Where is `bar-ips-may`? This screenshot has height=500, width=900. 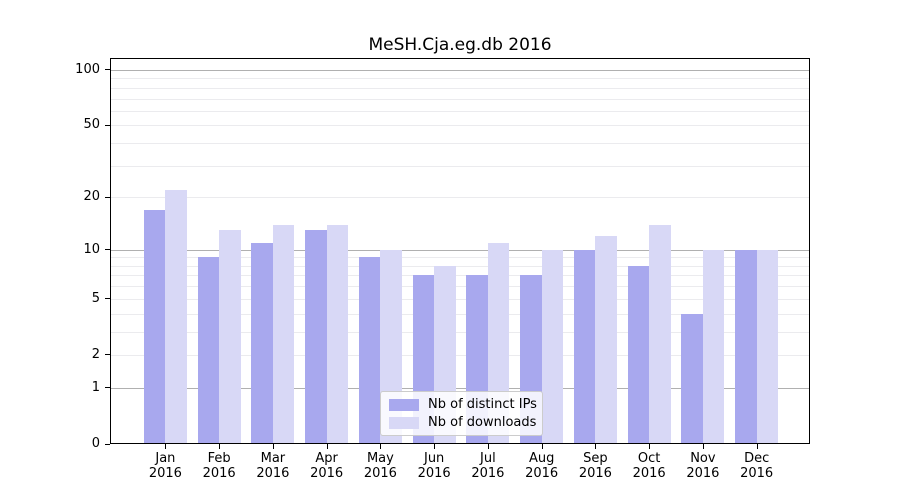 bar-ips-may is located at coordinates (369, 350).